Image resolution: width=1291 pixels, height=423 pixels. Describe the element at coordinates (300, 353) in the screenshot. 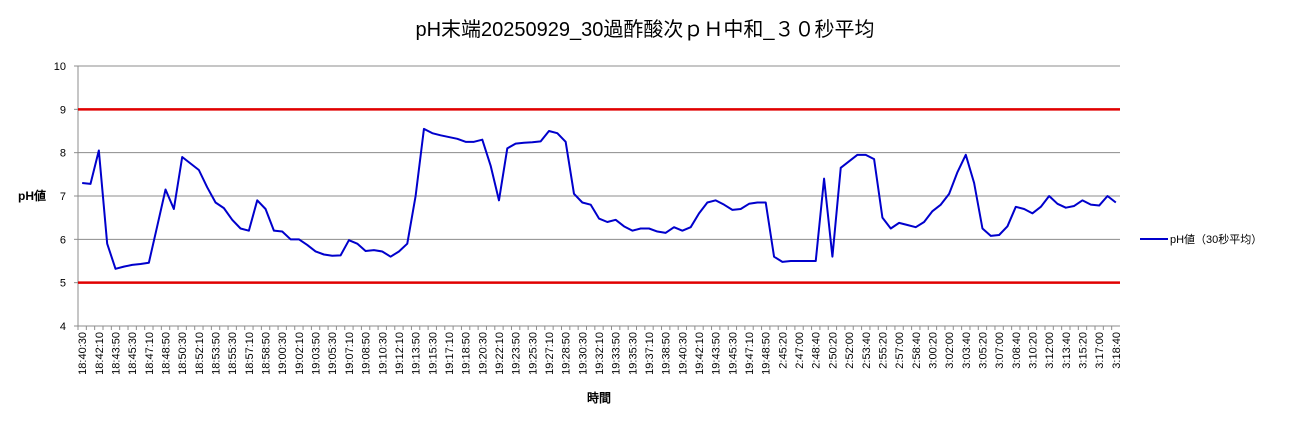

I see `x-tick-label: 19:02:10` at that location.